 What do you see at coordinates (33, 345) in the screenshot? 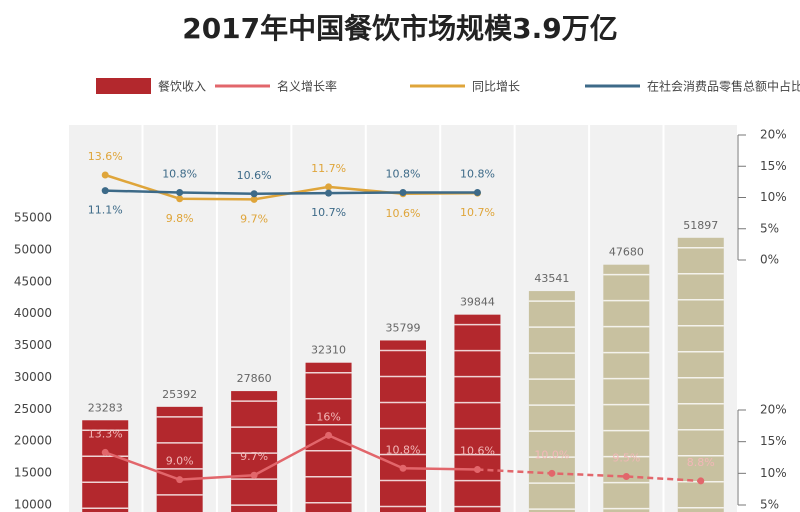
I see `y-tick-label: 35000` at bounding box center [33, 345].